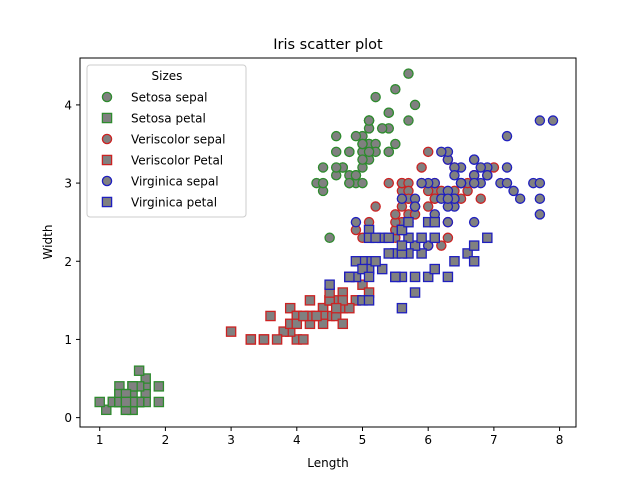  Describe the element at coordinates (68, 184) in the screenshot. I see `y-tick-label: 3` at that location.